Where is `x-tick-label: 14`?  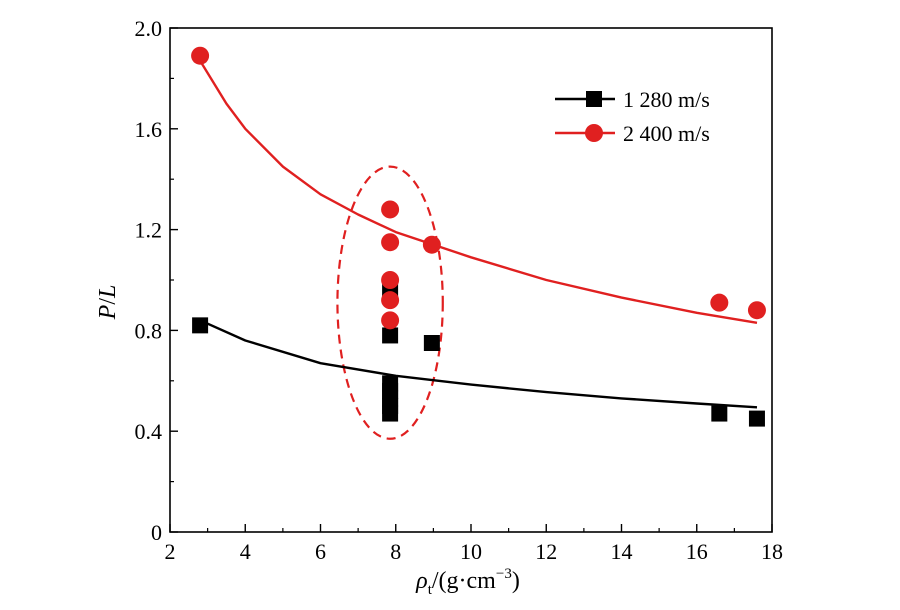
x-tick-label: 14 is located at coordinates (622, 551).